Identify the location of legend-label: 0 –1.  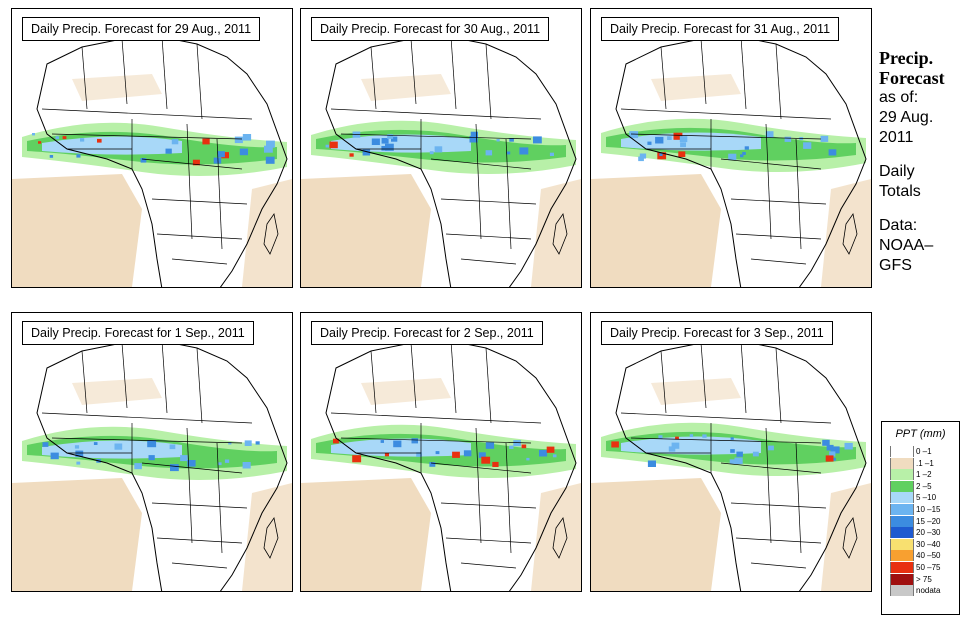
(924, 451).